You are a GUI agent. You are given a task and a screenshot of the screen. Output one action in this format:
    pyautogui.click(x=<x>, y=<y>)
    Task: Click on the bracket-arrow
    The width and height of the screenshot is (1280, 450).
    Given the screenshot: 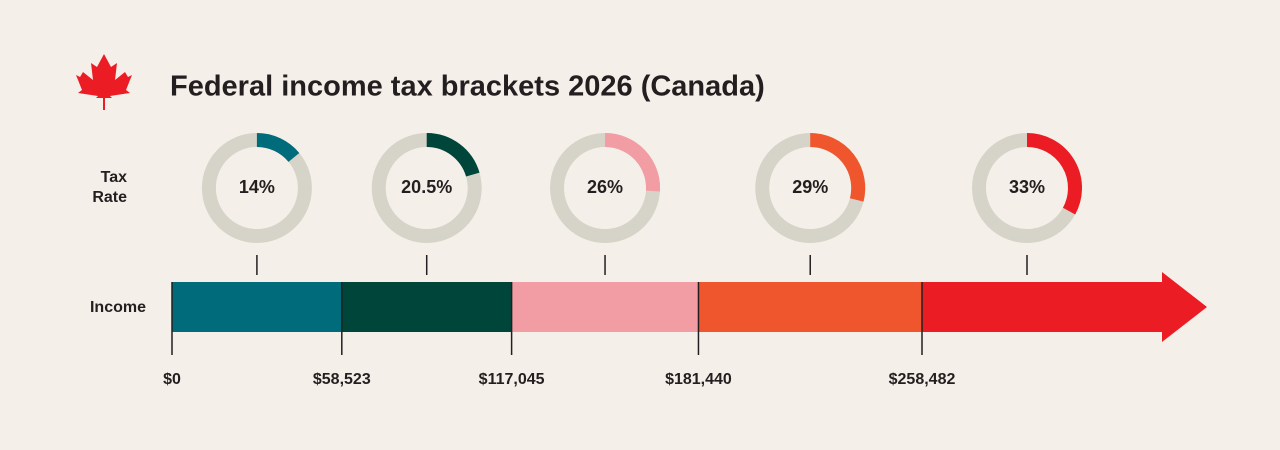 What is the action you would take?
    pyautogui.click(x=1064, y=307)
    